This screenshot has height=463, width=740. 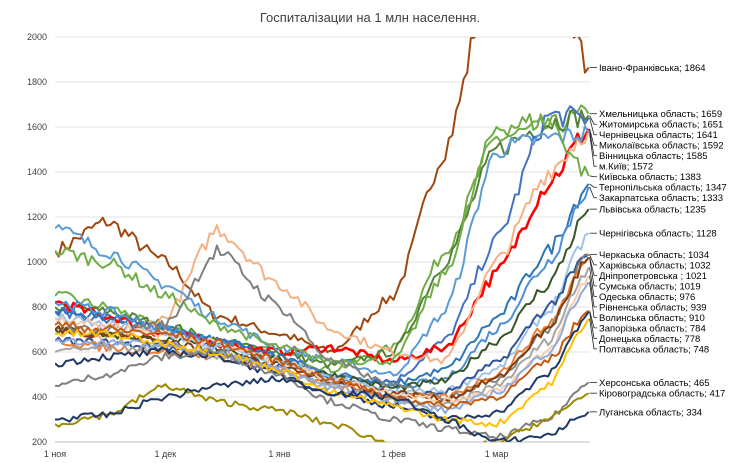 What do you see at coordinates (660, 114) in the screenshot?
I see `series-data-label: Хмельницька область; 1659` at bounding box center [660, 114].